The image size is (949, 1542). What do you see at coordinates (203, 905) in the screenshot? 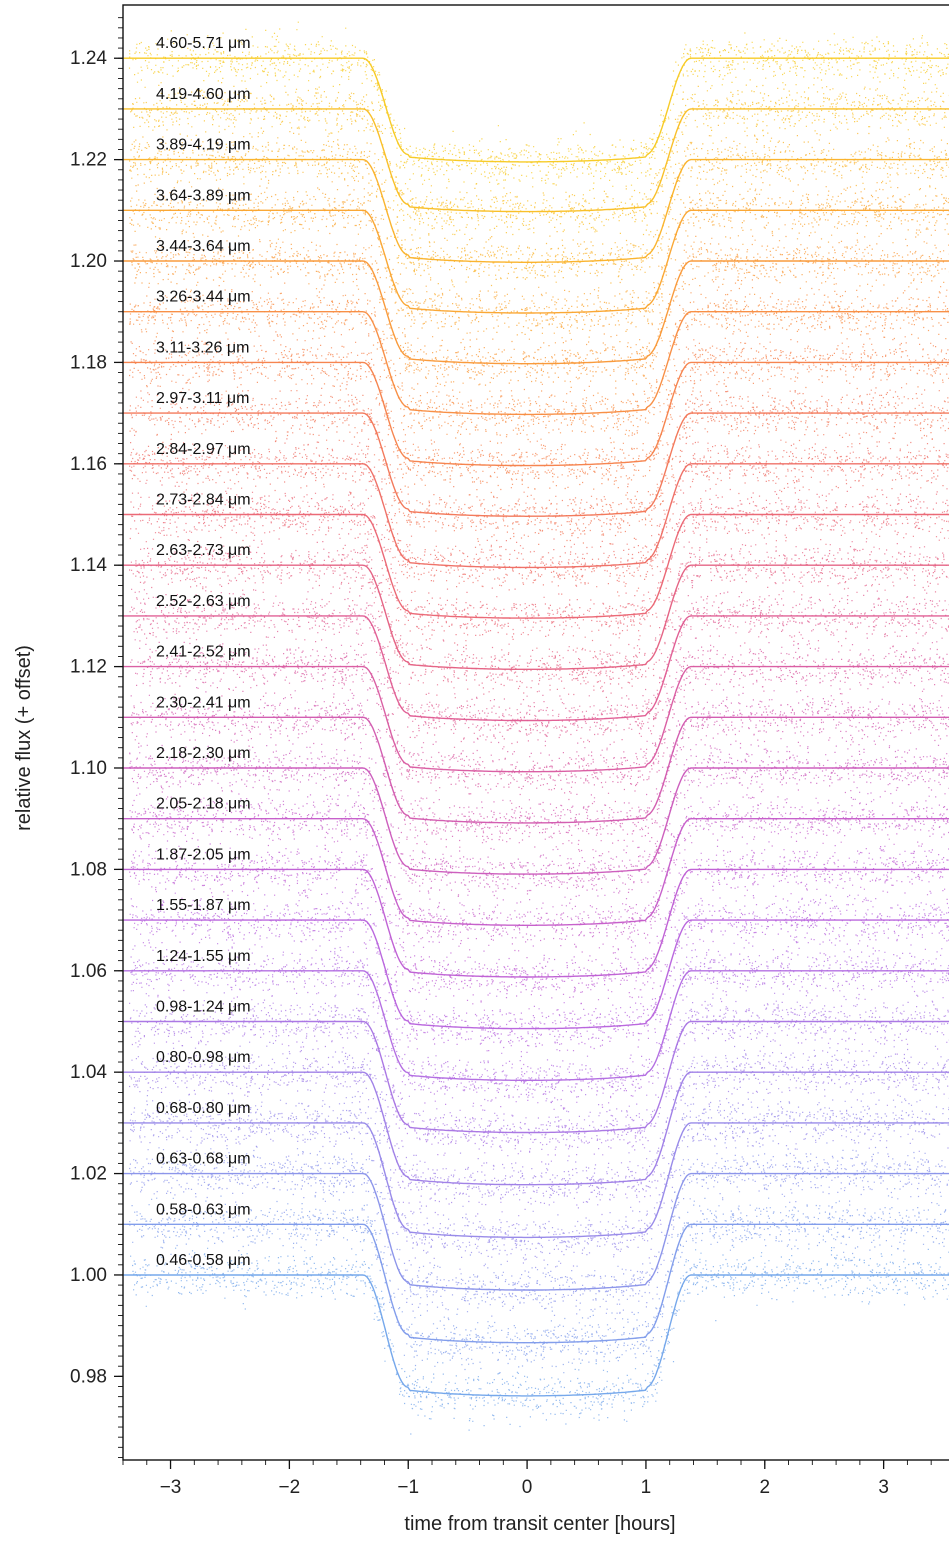
I see `band-label-7: 1.55-1.87 μm` at bounding box center [203, 905].